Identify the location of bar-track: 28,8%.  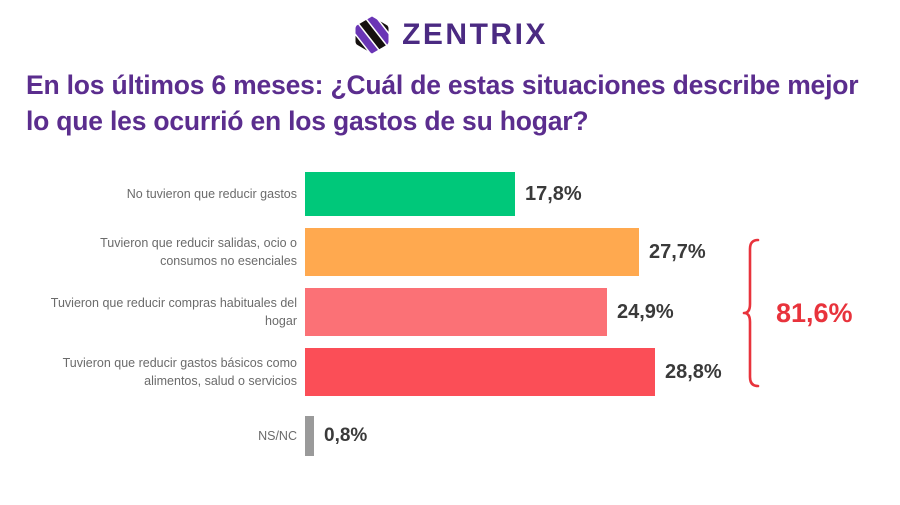
(602, 372).